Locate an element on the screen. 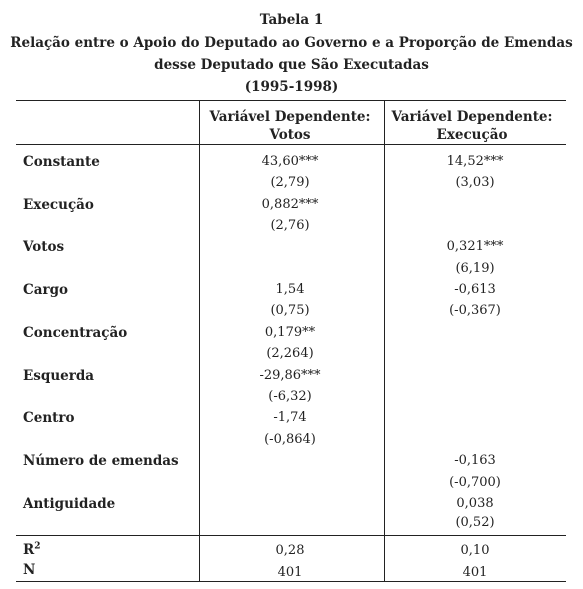 The image size is (583, 589). table-period: (1995-1998) is located at coordinates (291, 87).